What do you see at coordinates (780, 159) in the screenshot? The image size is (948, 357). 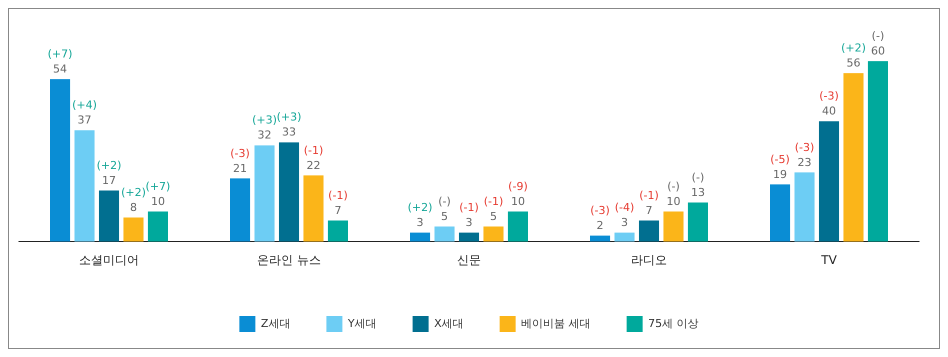 I see `annotation: (-5)` at bounding box center [780, 159].